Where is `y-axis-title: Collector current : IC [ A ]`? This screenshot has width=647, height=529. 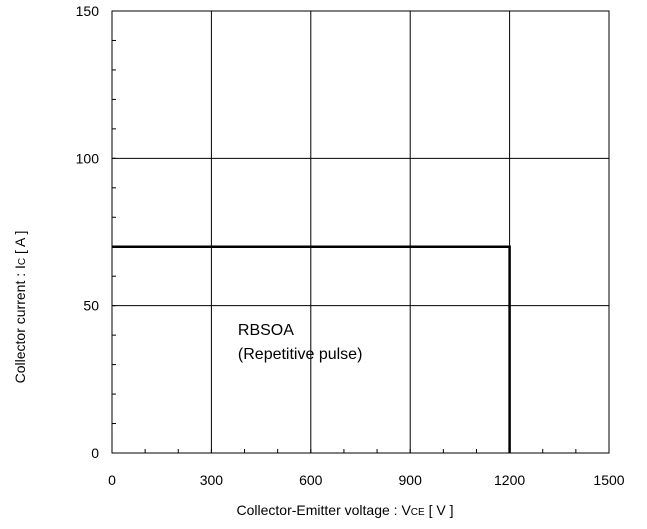 y-axis-title: Collector current : IC [ A ] is located at coordinates (20, 307).